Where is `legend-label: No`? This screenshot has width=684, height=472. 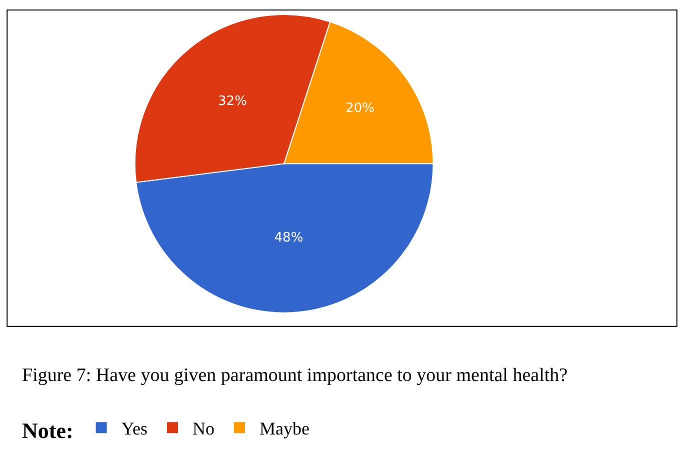
legend-label: No is located at coordinates (203, 428).